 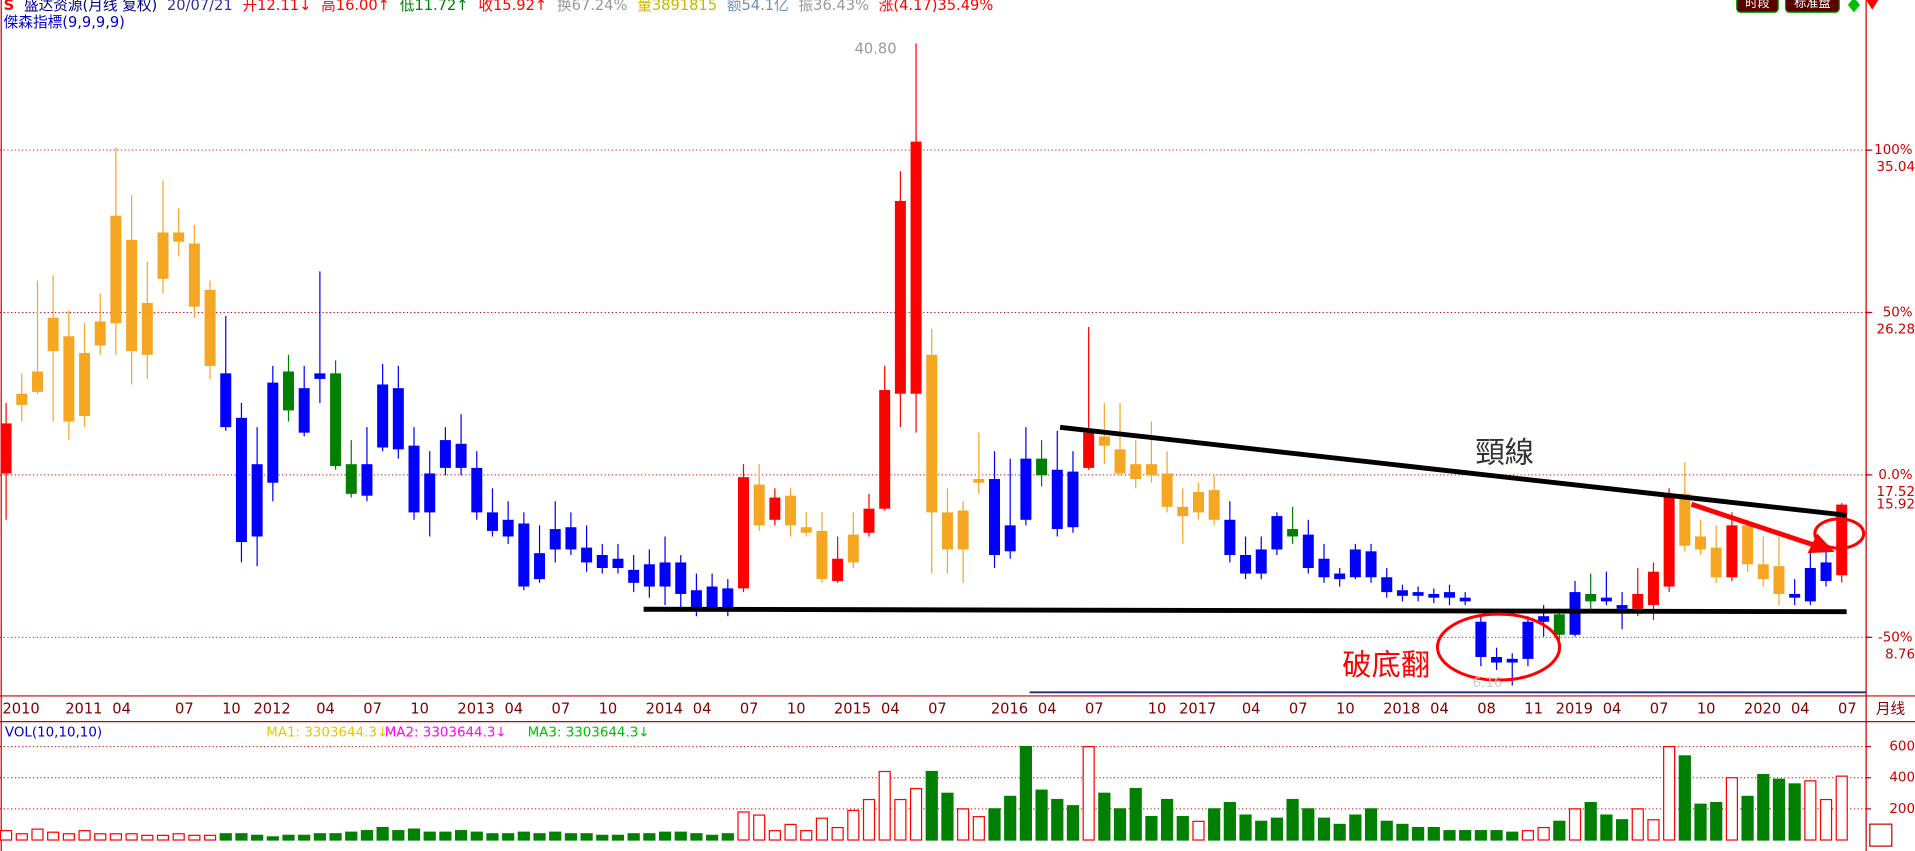 What do you see at coordinates (53, 733) in the screenshot?
I see `volume-title: VOL(10,10,10)` at bounding box center [53, 733].